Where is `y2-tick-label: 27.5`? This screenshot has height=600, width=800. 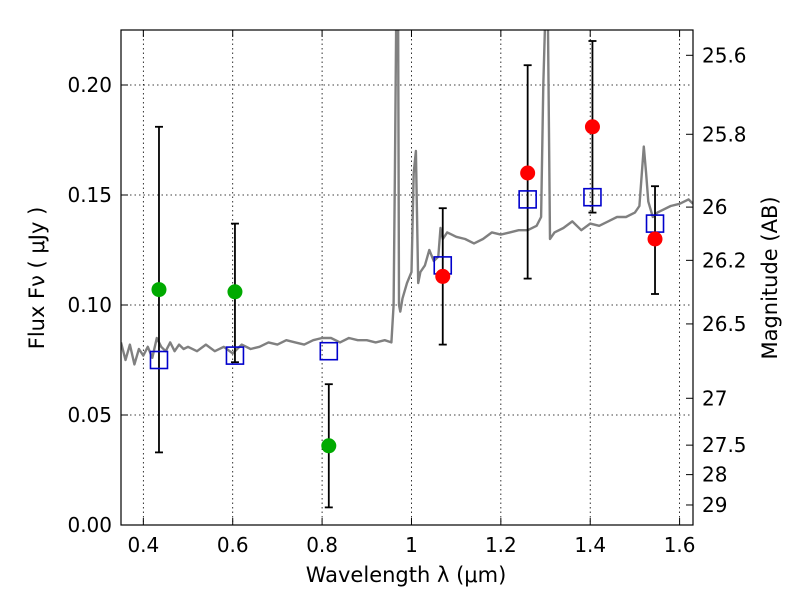
y2-tick-label: 27.5 is located at coordinates (724, 445).